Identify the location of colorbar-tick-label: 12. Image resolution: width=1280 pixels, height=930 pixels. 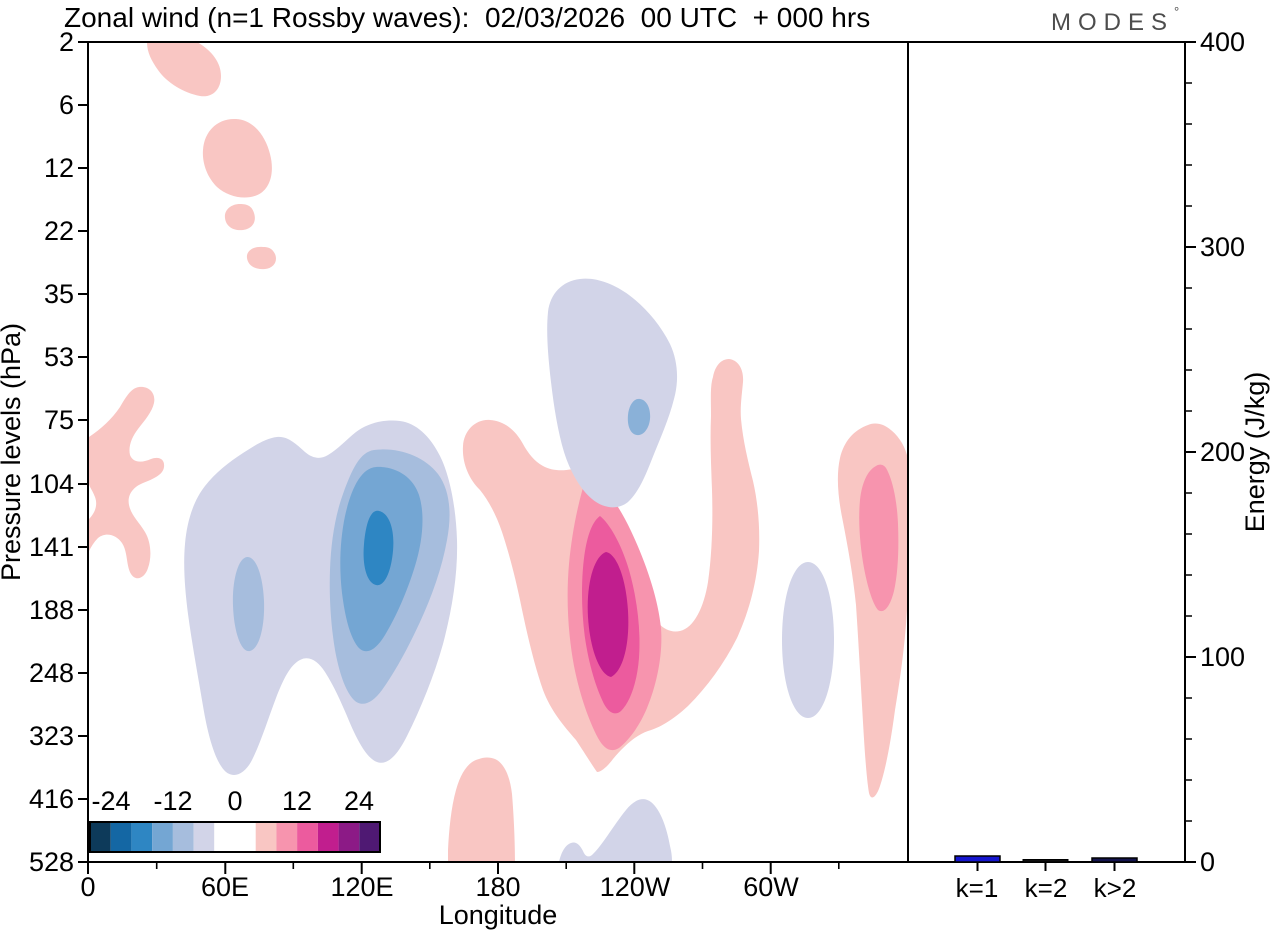
(297, 801).